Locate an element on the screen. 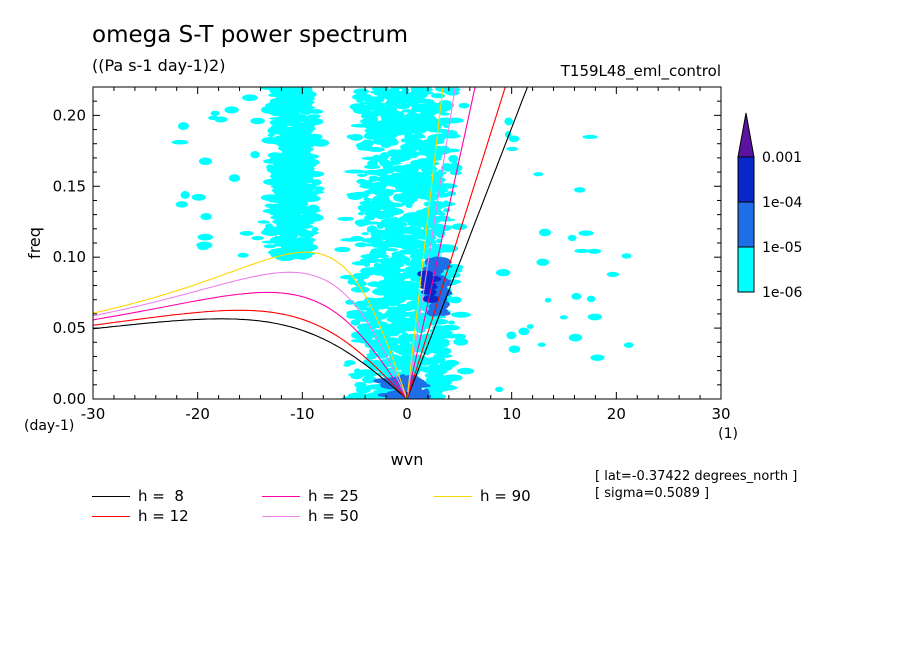 The width and height of the screenshot is (904, 654). colorbar-segment is located at coordinates (746, 179).